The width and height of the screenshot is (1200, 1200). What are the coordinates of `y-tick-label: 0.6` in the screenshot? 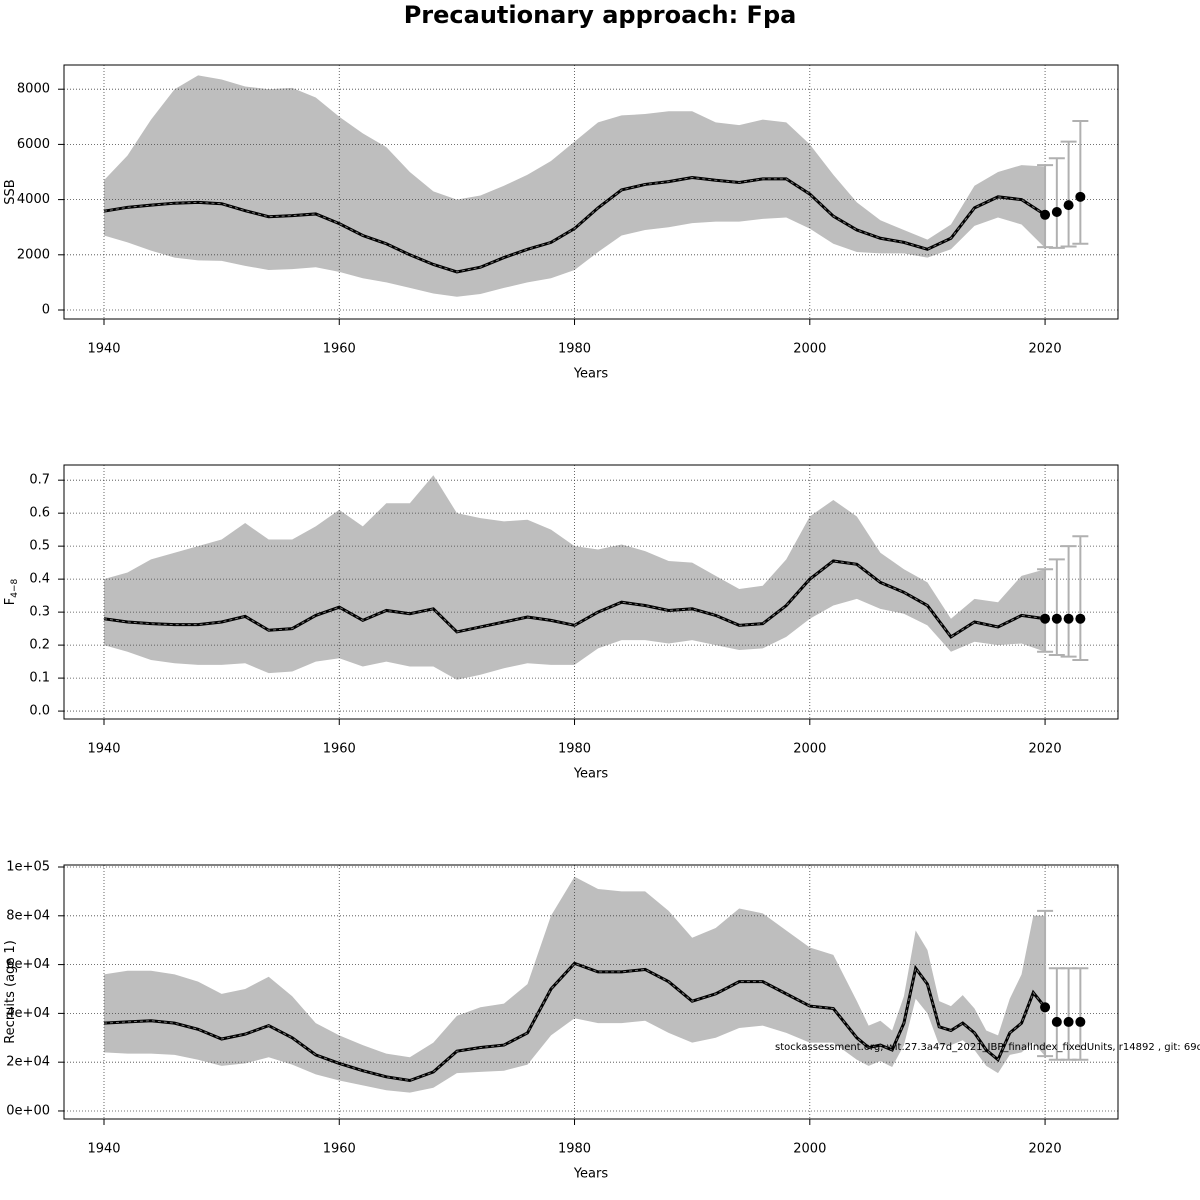 It's located at (39, 513).